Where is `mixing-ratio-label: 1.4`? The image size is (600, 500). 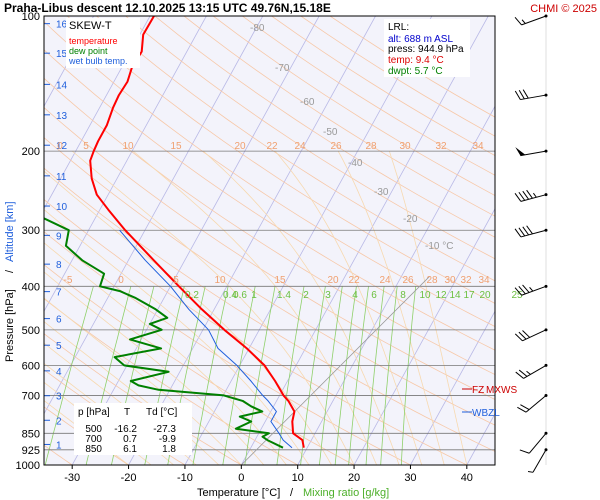 mixing-ratio-label: 1.4 is located at coordinates (284, 295).